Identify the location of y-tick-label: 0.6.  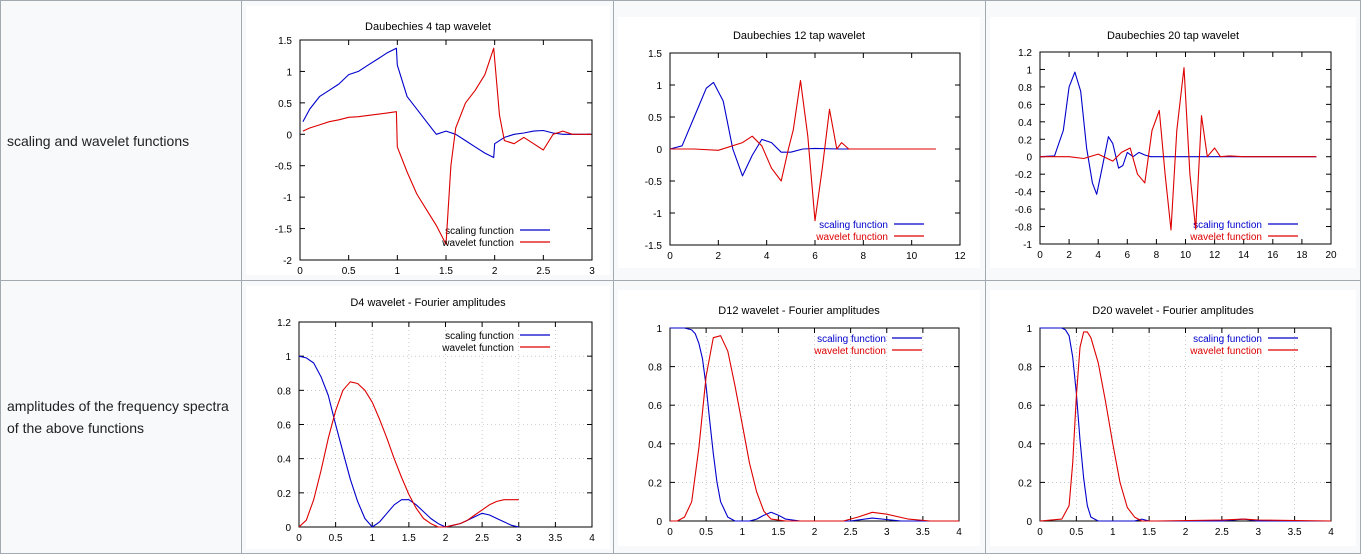
(284, 426).